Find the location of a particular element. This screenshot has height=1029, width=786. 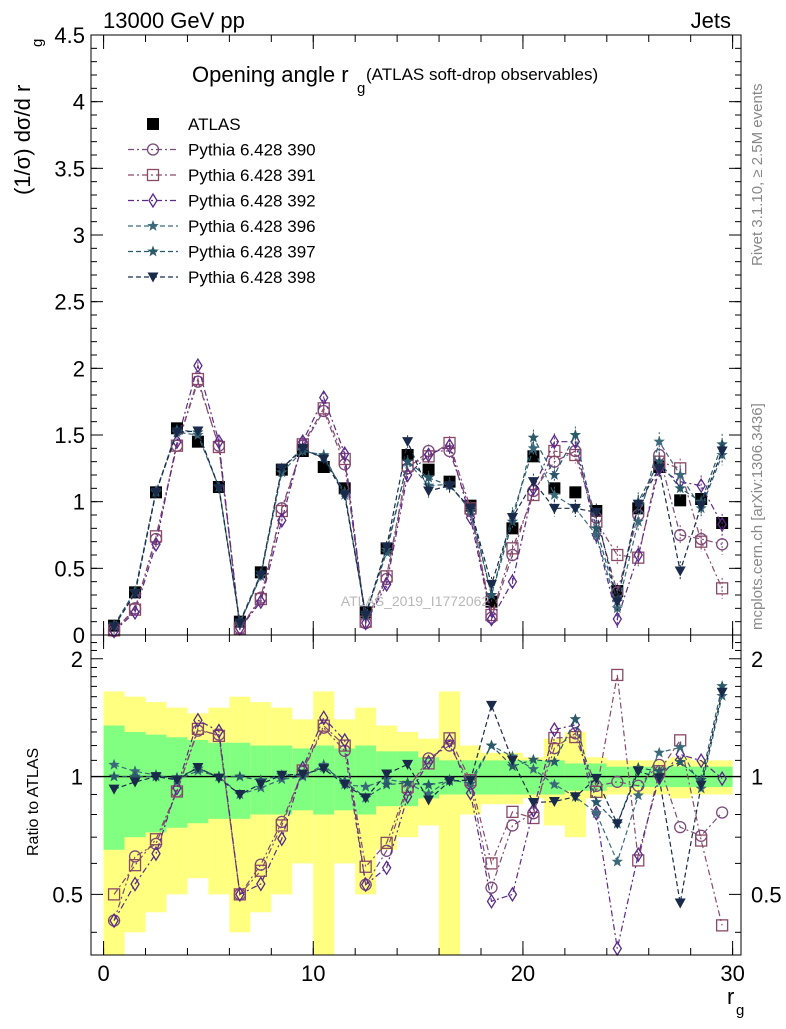

legend-entry: Pythia 6.428 396 is located at coordinates (222, 226).